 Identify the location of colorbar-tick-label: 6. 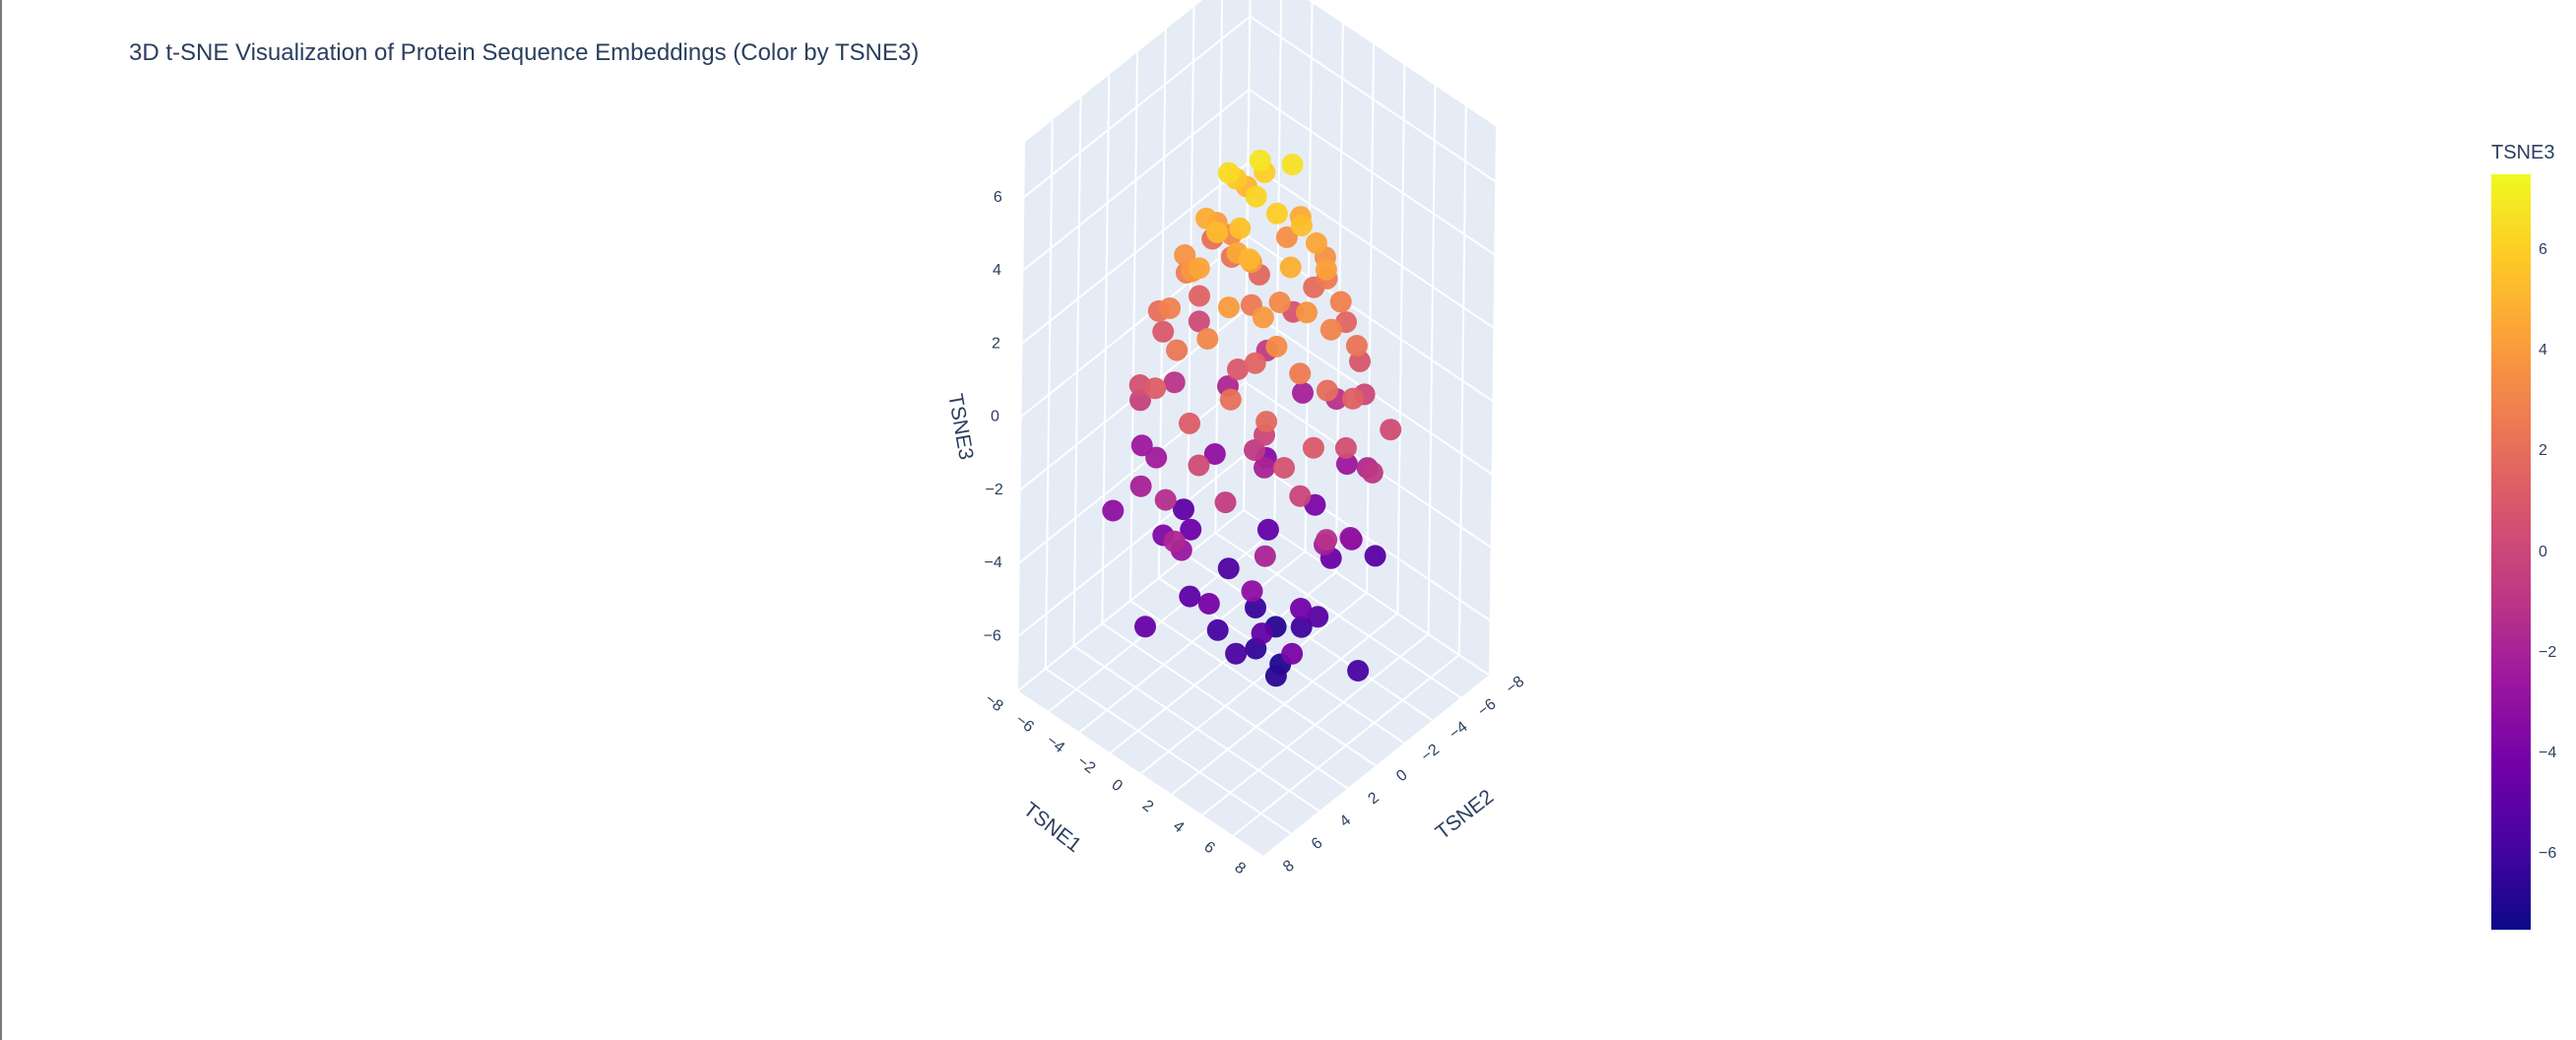
(2543, 250).